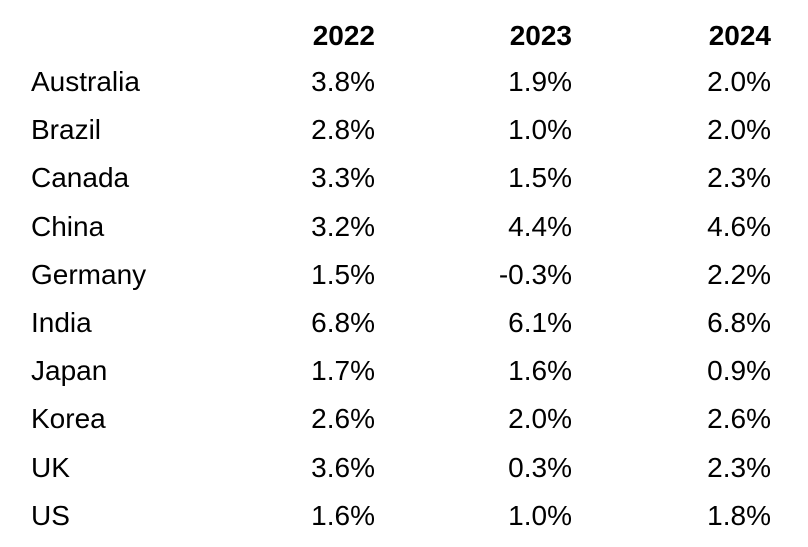  I want to click on column-header-2024: 2024, so click(739, 35).